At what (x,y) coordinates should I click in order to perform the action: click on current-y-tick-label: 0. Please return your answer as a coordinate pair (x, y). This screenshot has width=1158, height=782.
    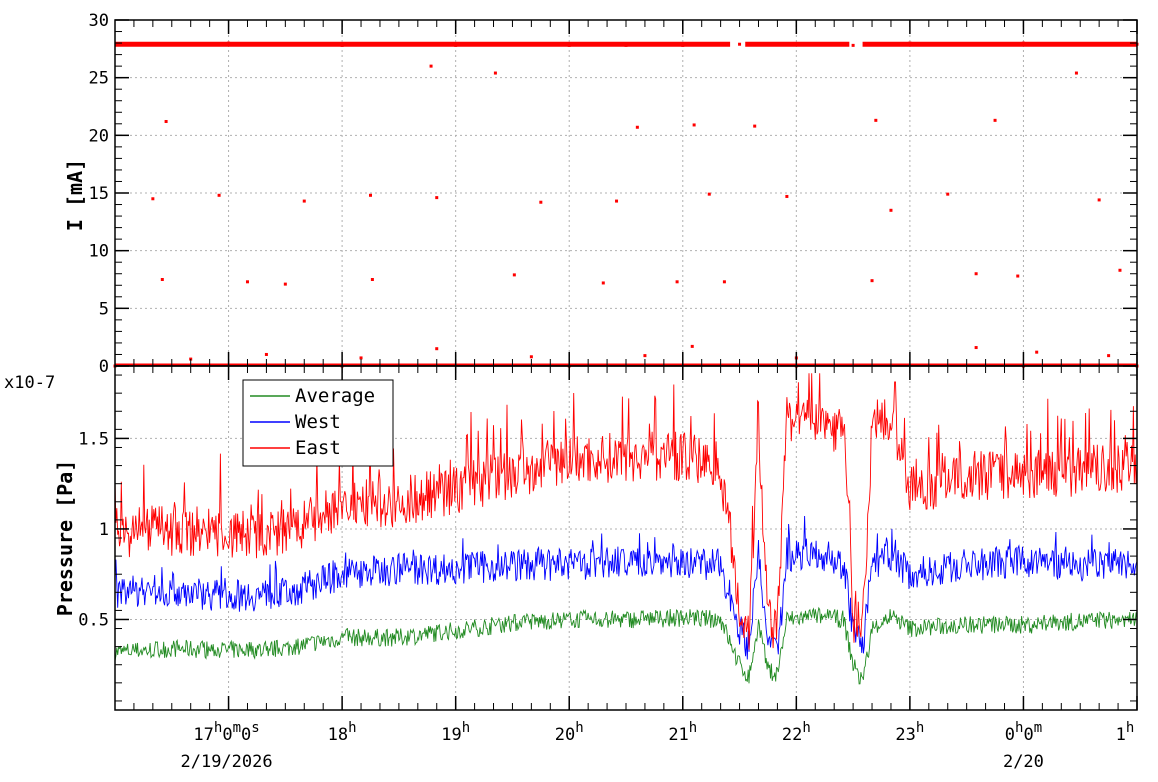
    Looking at the image, I should click on (104, 367).